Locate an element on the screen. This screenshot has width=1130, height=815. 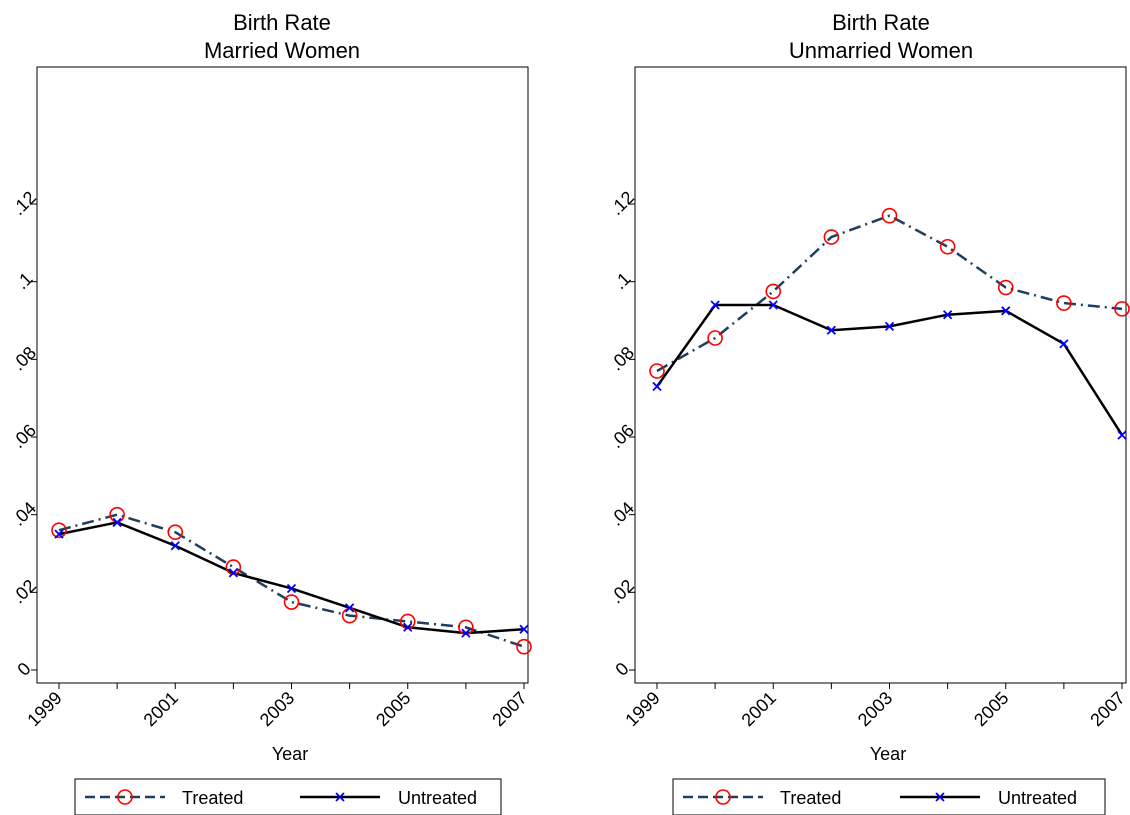
chart-subtitle: Unmarried Women is located at coordinates (881, 50).